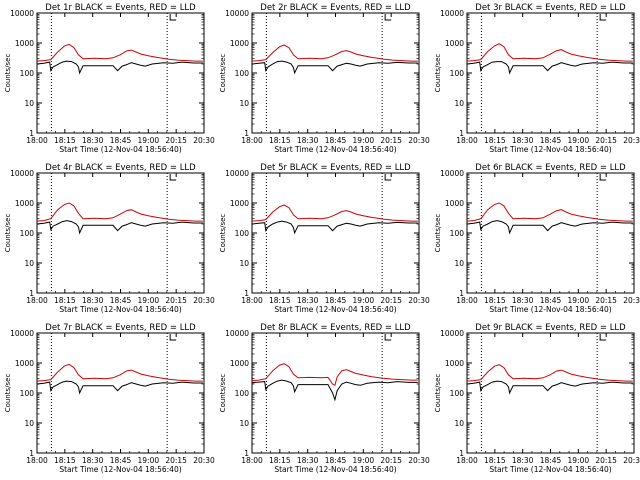 This screenshot has height=480, width=640. What do you see at coordinates (550, 328) in the screenshot?
I see `chart-title: Det 9r BLACK = Events, RED = LLD` at bounding box center [550, 328].